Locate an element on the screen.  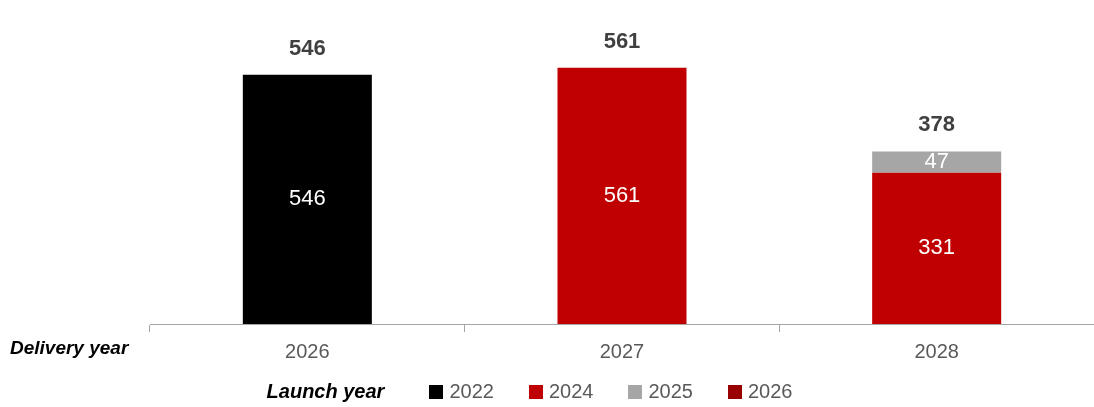
x-tick-label: 2027 is located at coordinates (622, 350).